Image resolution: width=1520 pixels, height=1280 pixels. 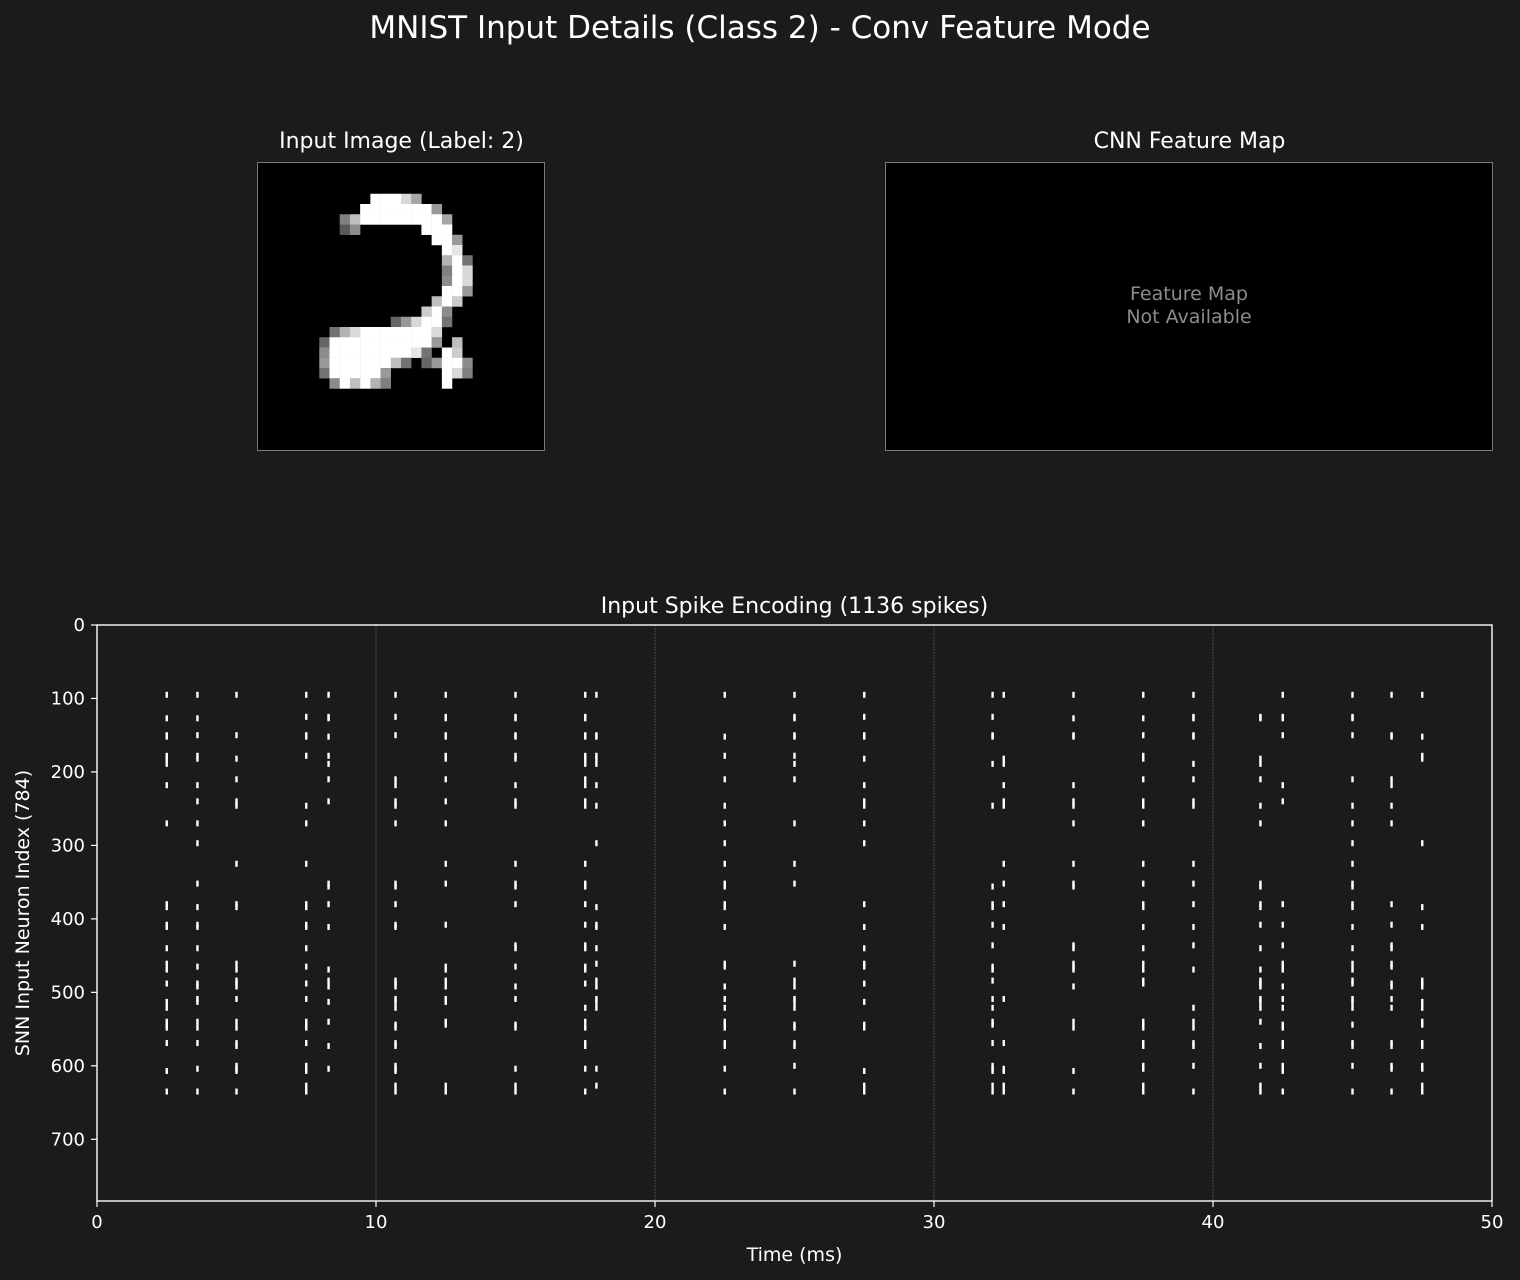 I want to click on x-tick-label: 50, so click(x=1492, y=1222).